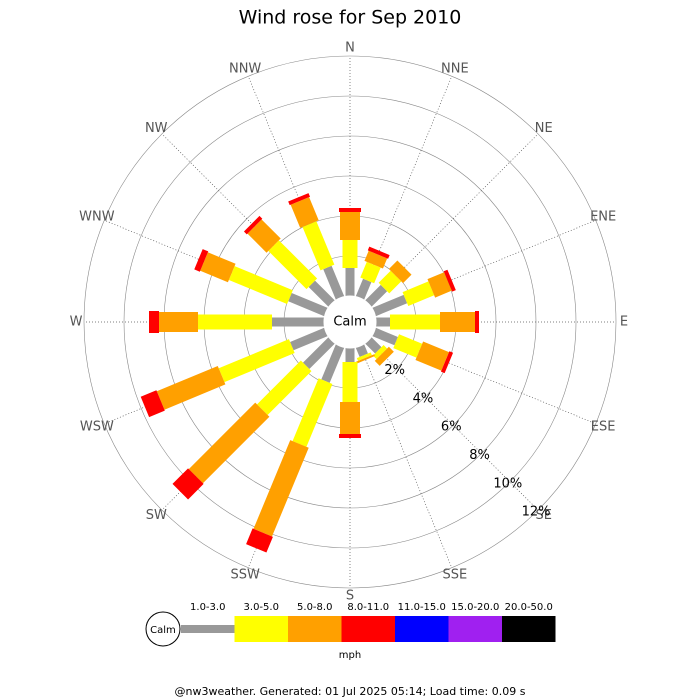  What do you see at coordinates (76, 322) in the screenshot?
I see `direction-label: W` at bounding box center [76, 322].